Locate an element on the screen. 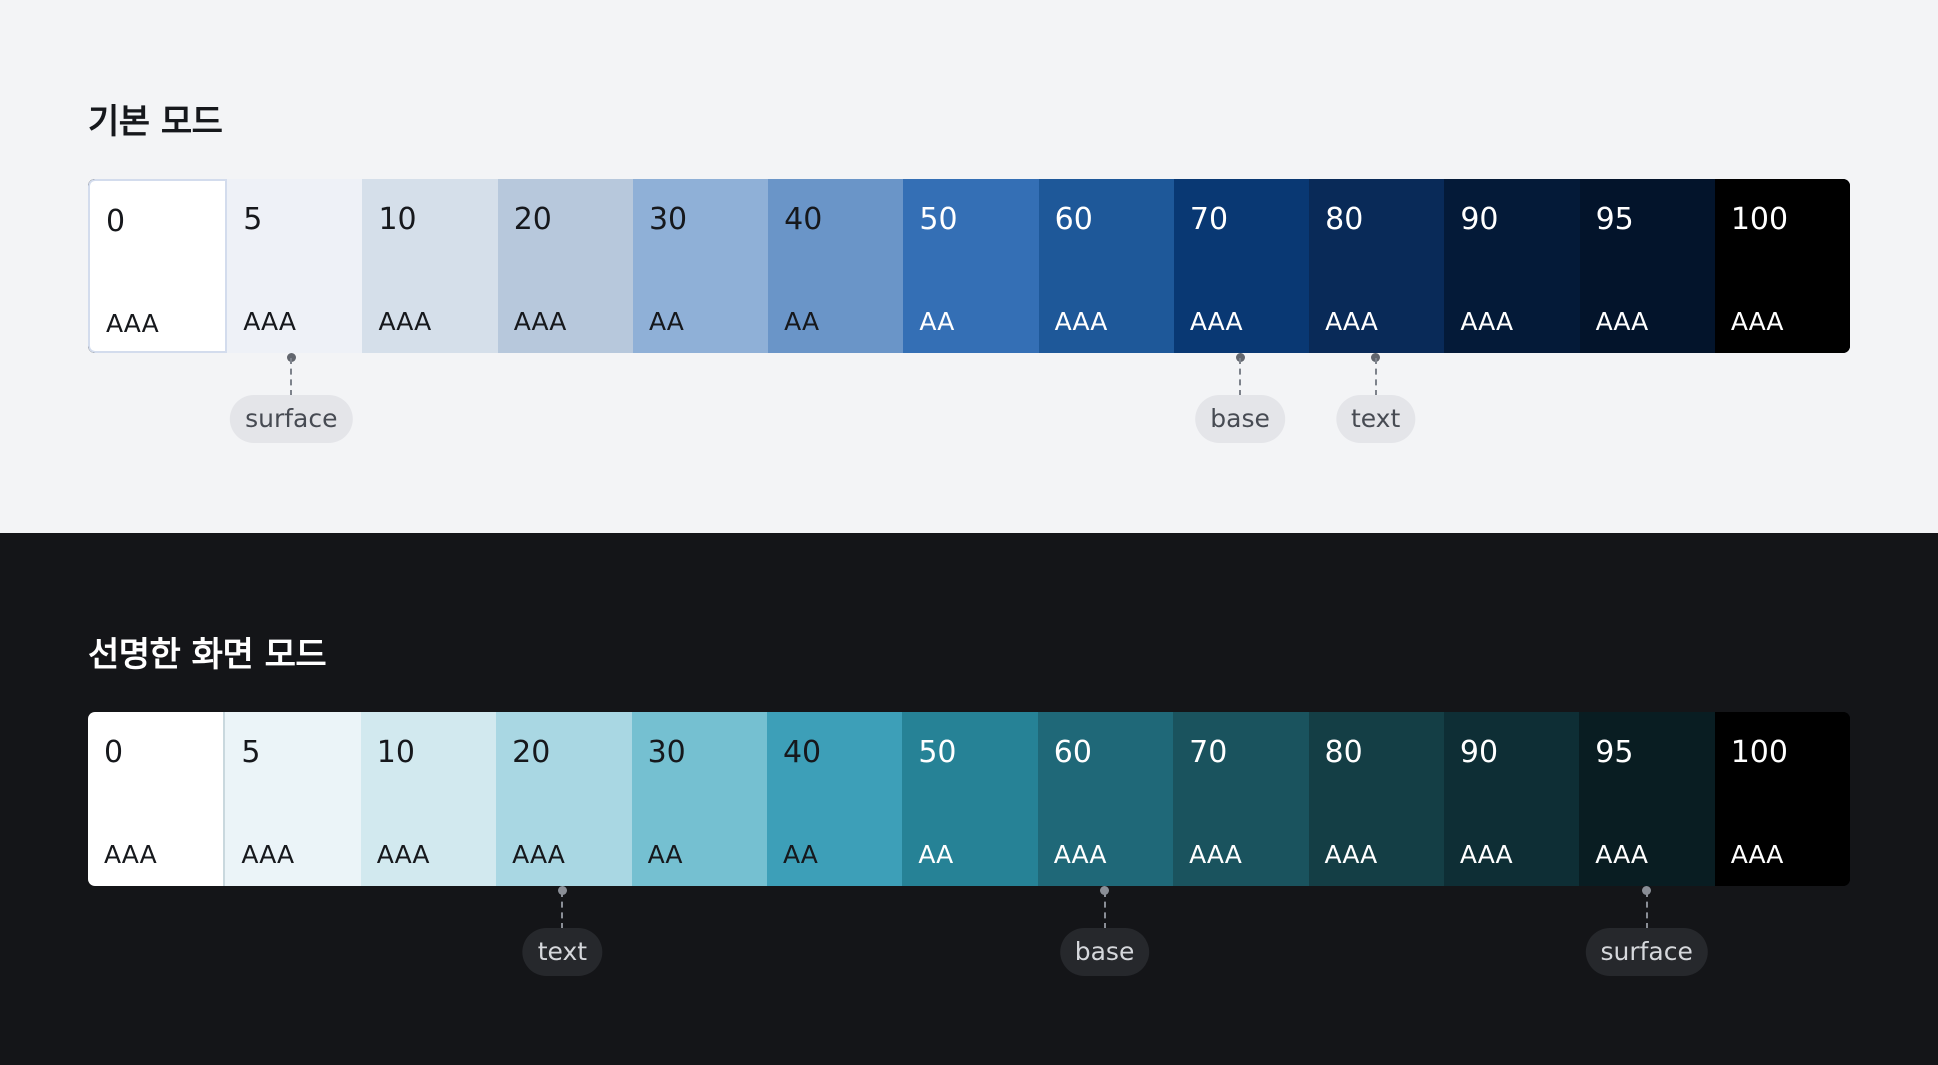 The width and height of the screenshot is (1938, 1065). default-mode-title: 기본 모드 is located at coordinates (155, 122).